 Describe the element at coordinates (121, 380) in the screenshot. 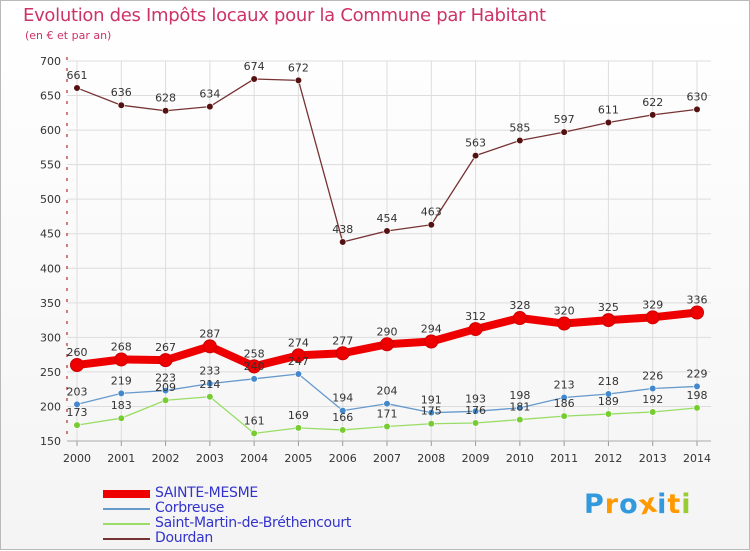

I see `data-label: 219` at that location.